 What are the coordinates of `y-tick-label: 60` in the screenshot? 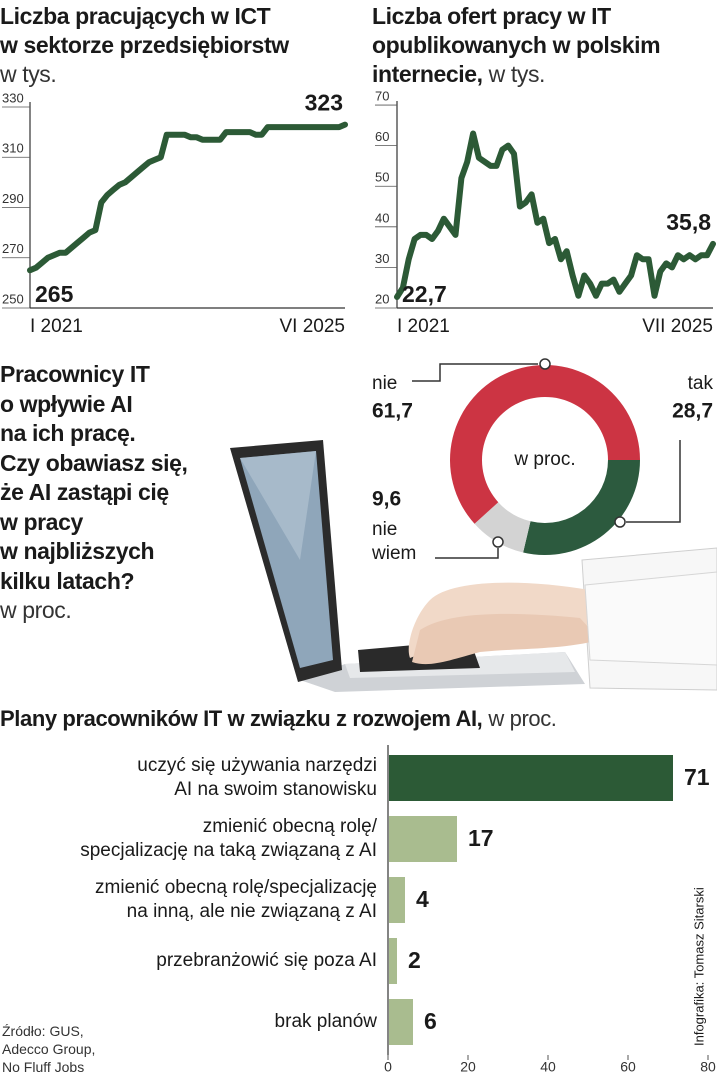 It's located at (382, 136).